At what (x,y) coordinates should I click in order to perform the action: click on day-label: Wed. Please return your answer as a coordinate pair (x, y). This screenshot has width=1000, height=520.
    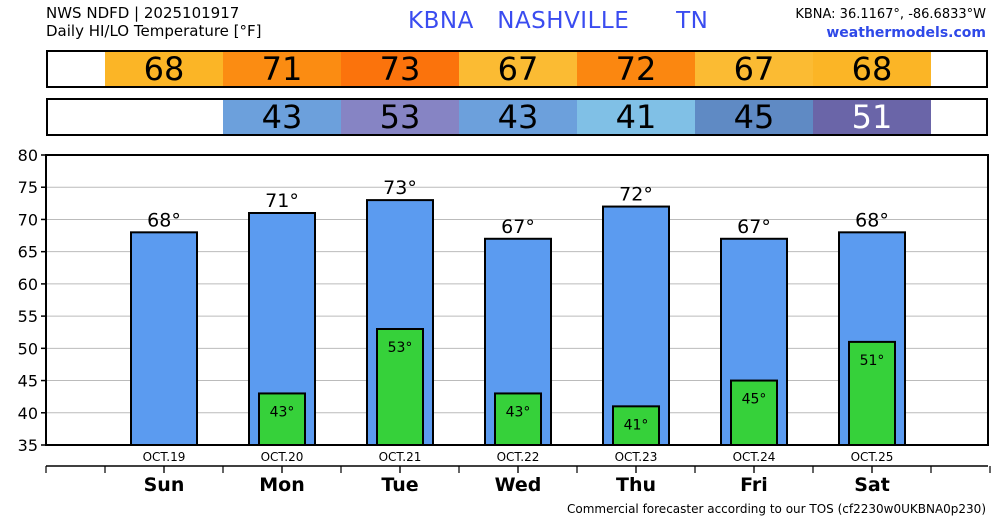
    Looking at the image, I should click on (518, 485).